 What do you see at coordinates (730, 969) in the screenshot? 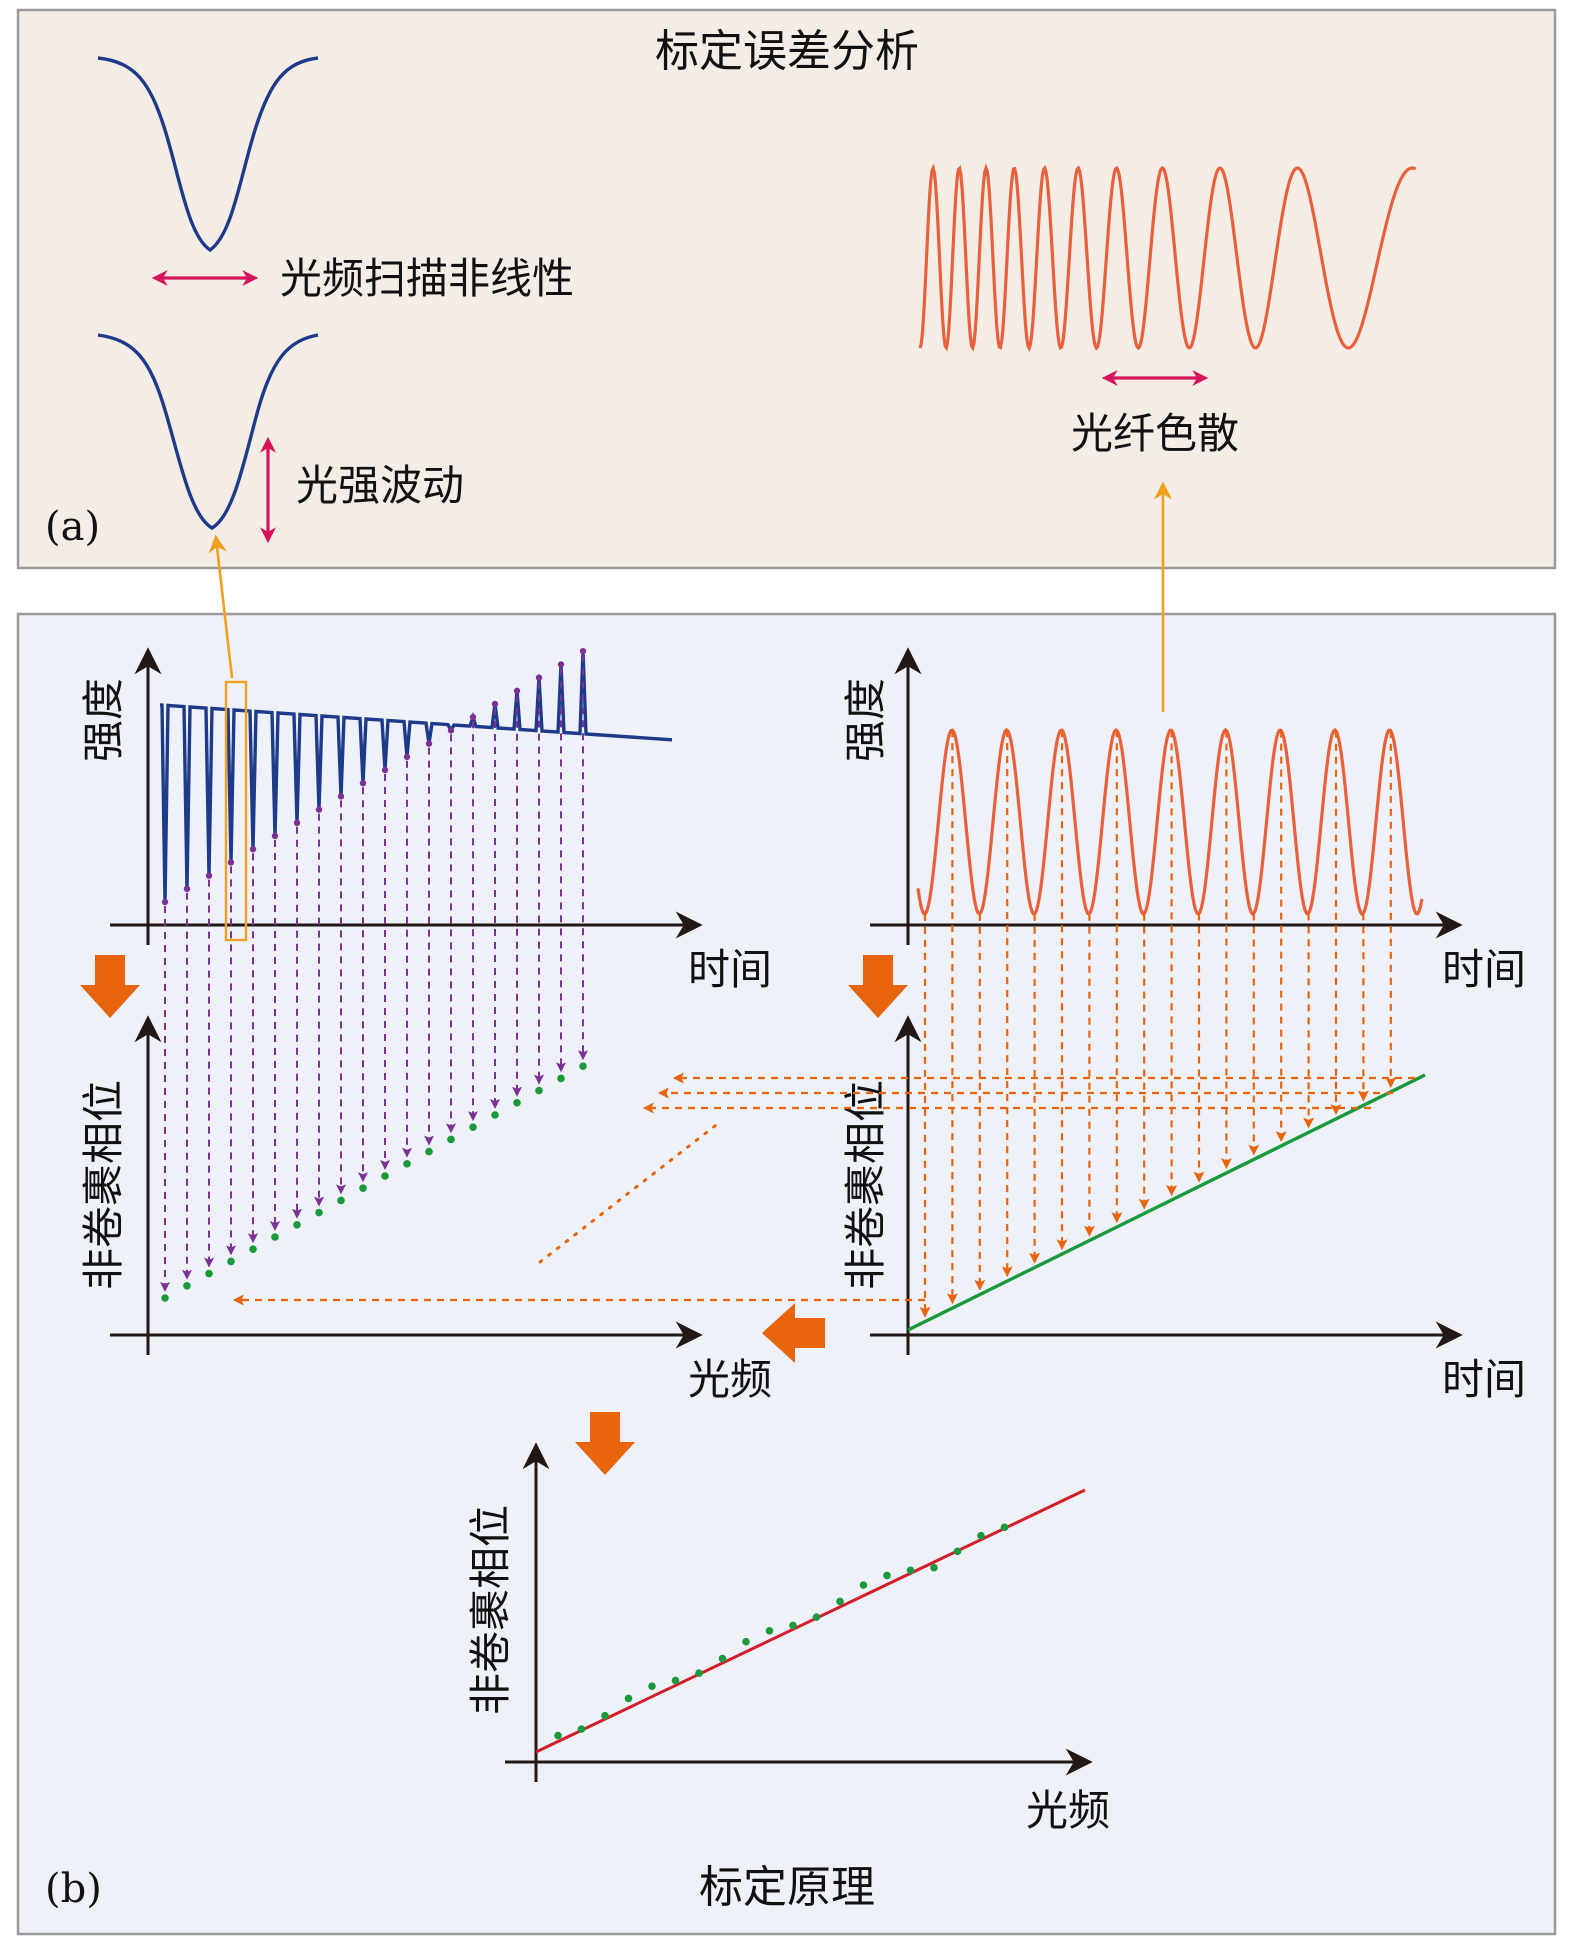
I see `plot-tl-xlabel: 时间` at bounding box center [730, 969].